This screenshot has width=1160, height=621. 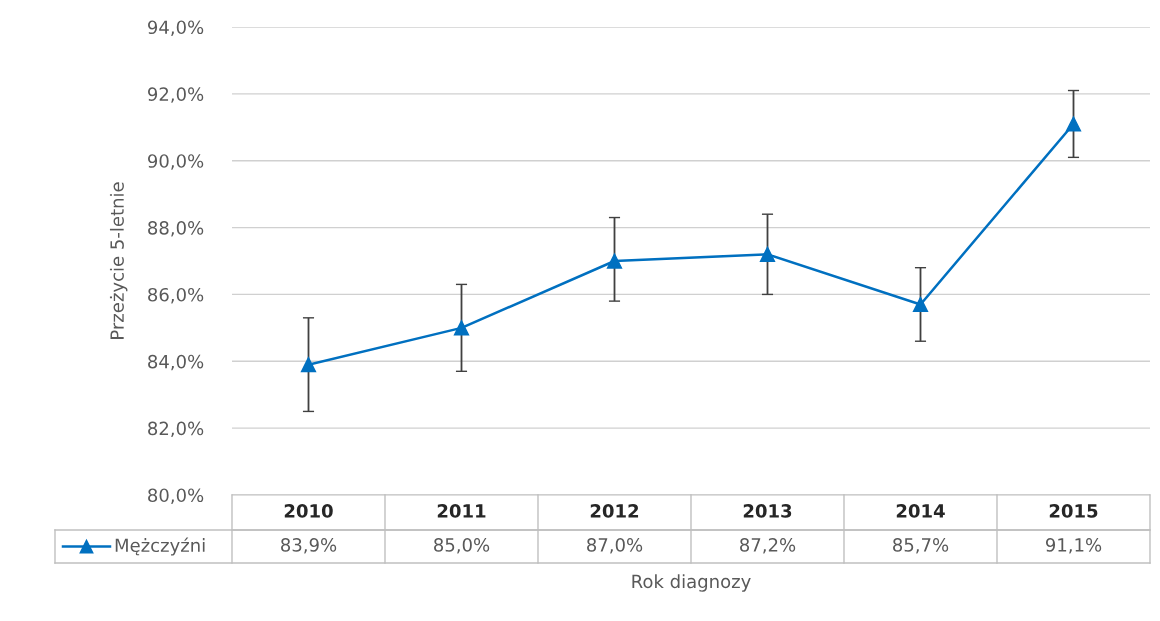 I want to click on legend-label: Mężczyźni, so click(x=160, y=546).